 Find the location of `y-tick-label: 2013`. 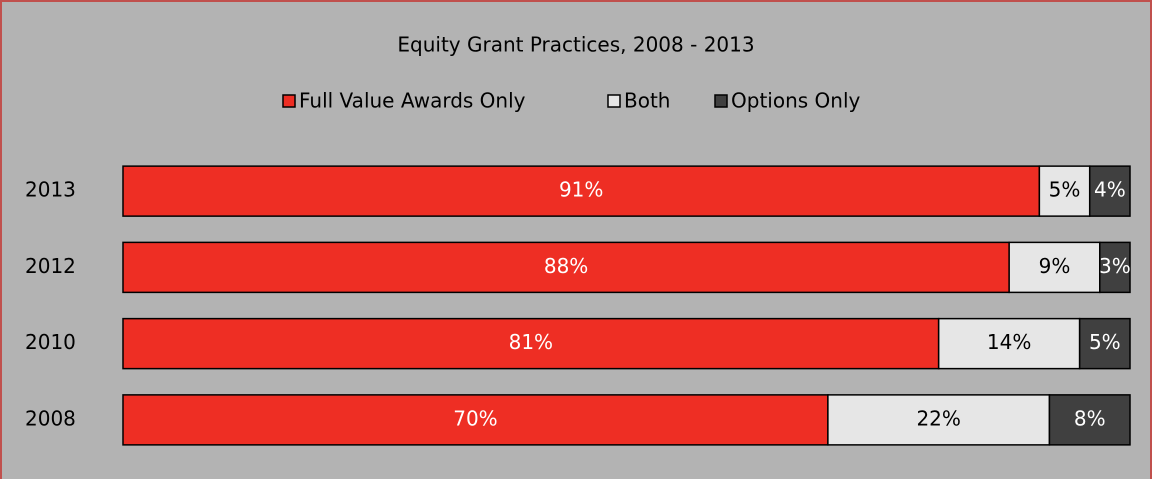

y-tick-label: 2013 is located at coordinates (50, 190).